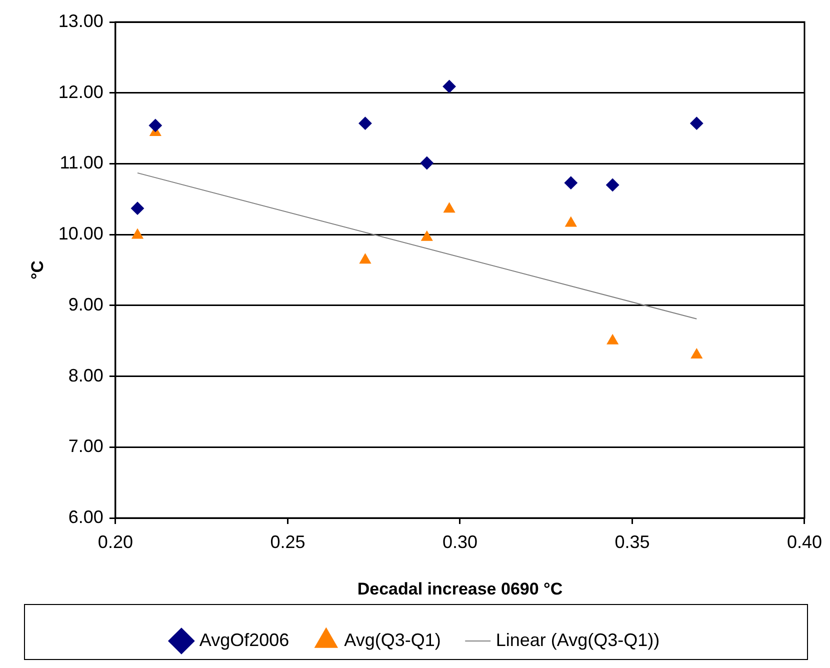  I want to click on x-axis-title: Decadal increase 0690 °C, so click(460, 588).